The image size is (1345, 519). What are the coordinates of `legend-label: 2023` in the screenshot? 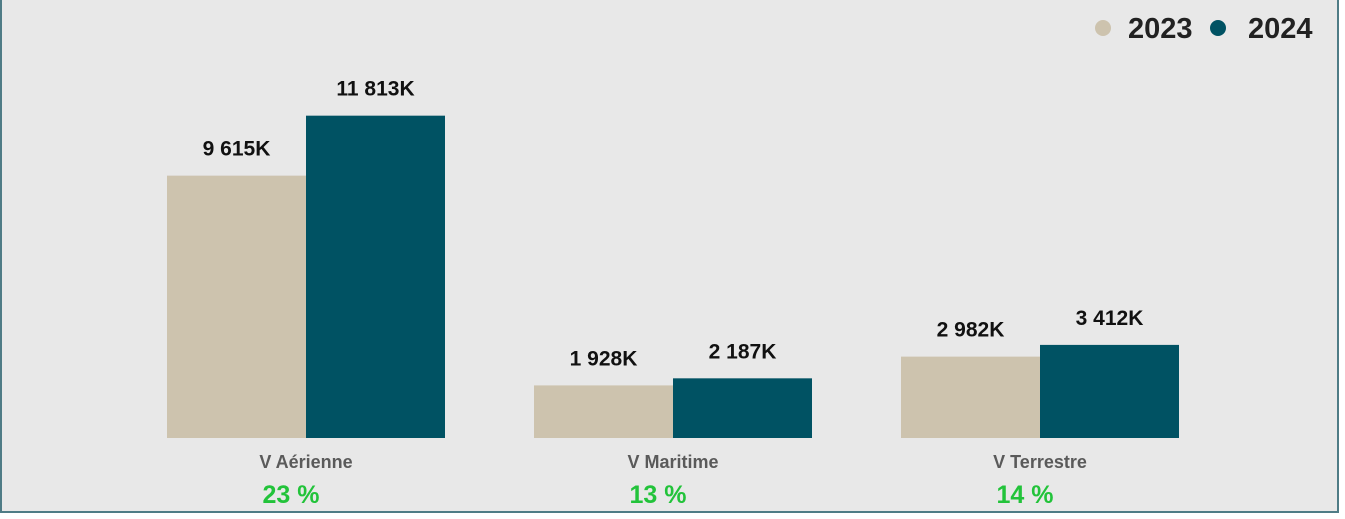 It's located at (1160, 29).